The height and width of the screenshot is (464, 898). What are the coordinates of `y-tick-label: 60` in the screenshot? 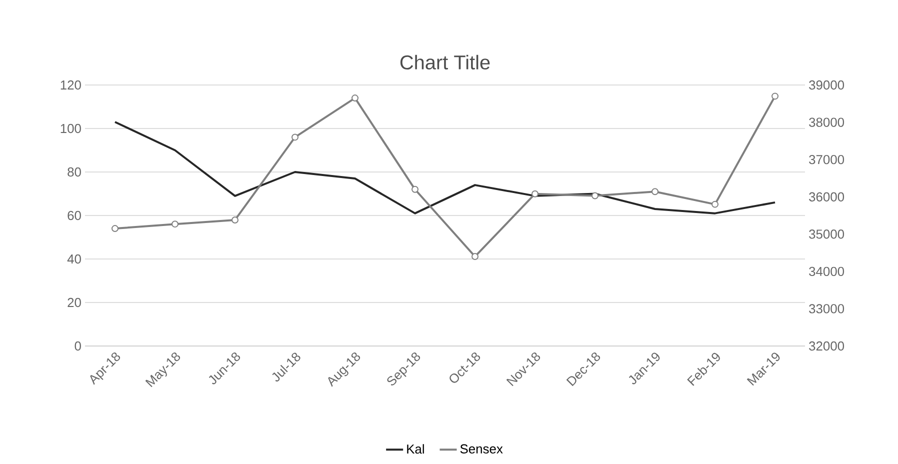 It's located at (74, 215).